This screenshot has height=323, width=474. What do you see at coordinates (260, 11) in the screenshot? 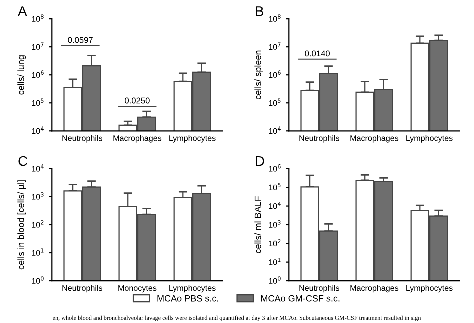
I see `chart-title: B` at bounding box center [260, 11].